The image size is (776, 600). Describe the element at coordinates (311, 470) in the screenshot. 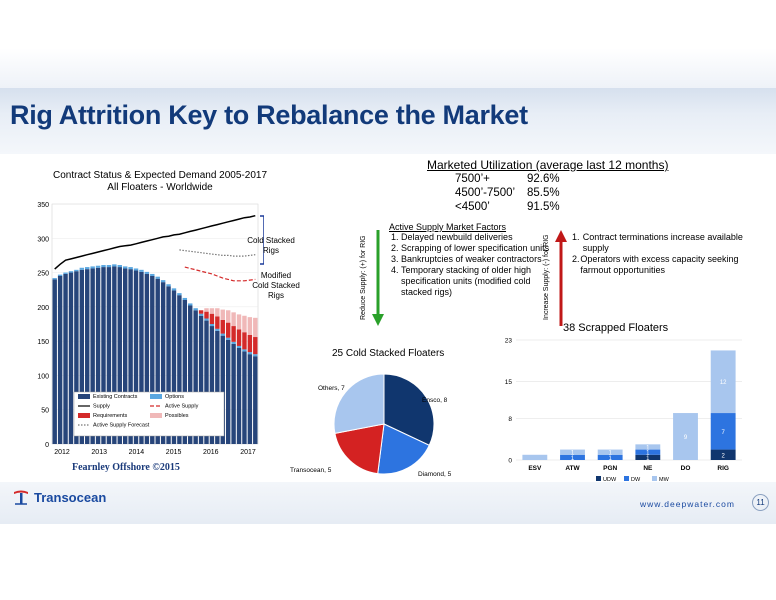

I see `pie-slice-label: Transocean, 5` at that location.